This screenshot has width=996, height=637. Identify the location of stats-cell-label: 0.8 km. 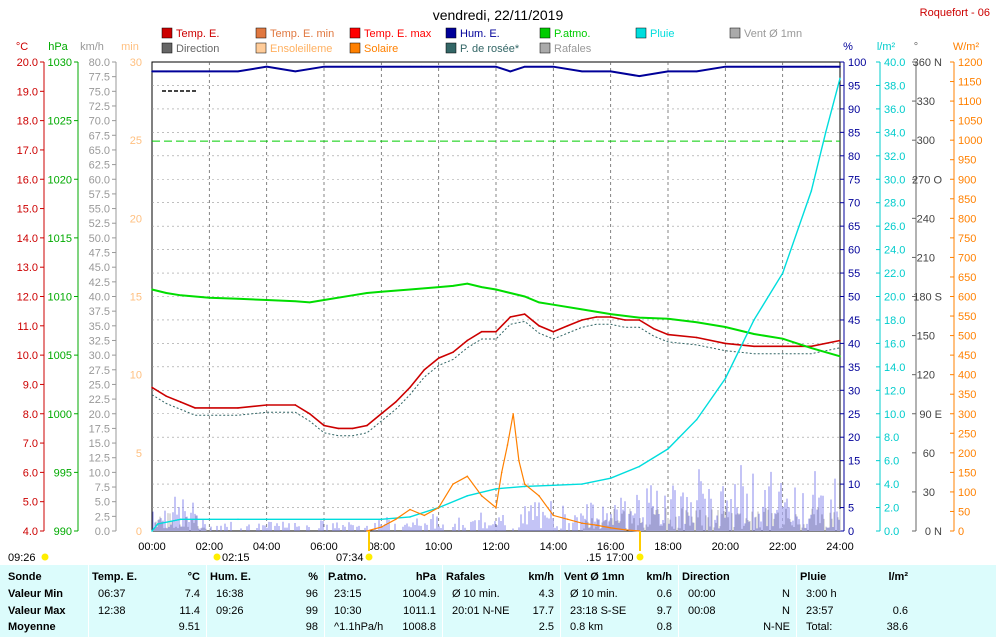
(587, 627).